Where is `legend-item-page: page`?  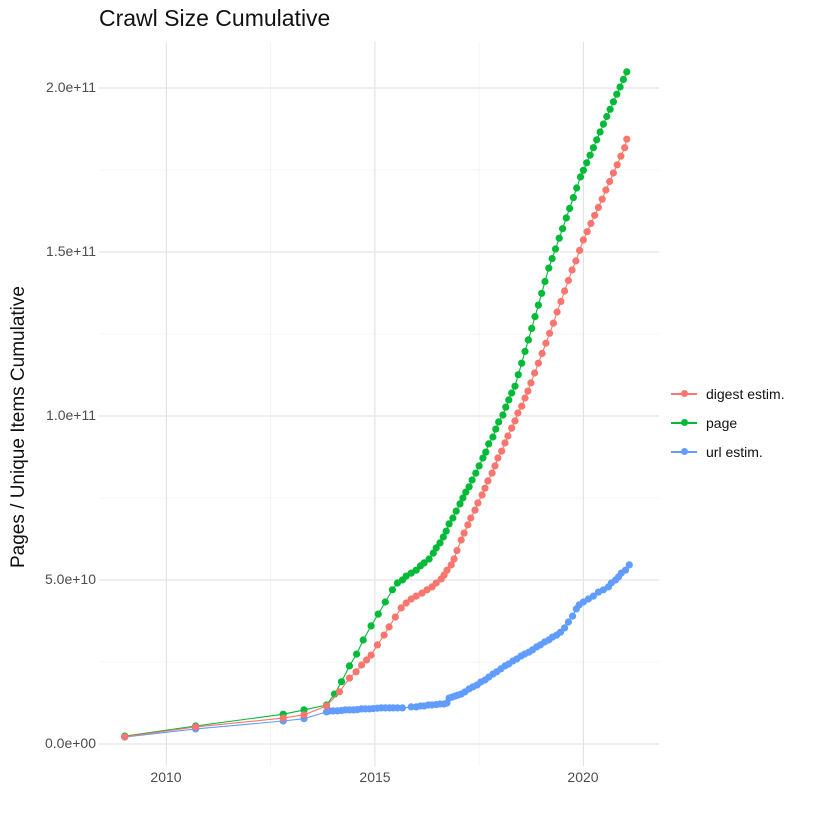
legend-item-page: page is located at coordinates (728, 422).